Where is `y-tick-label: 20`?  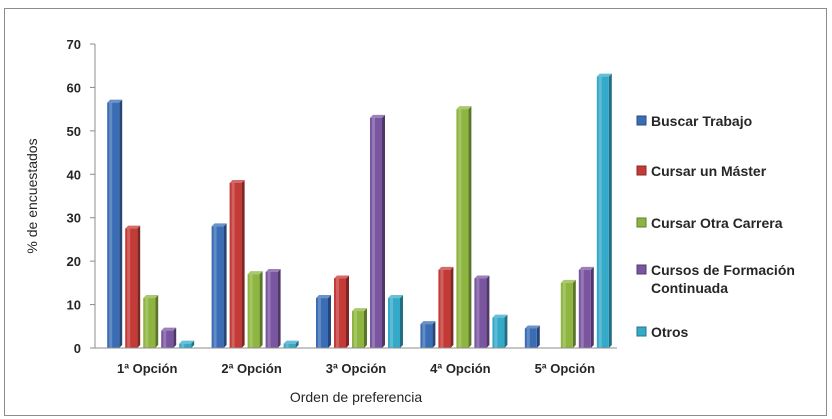 y-tick-label: 20 is located at coordinates (74, 261).